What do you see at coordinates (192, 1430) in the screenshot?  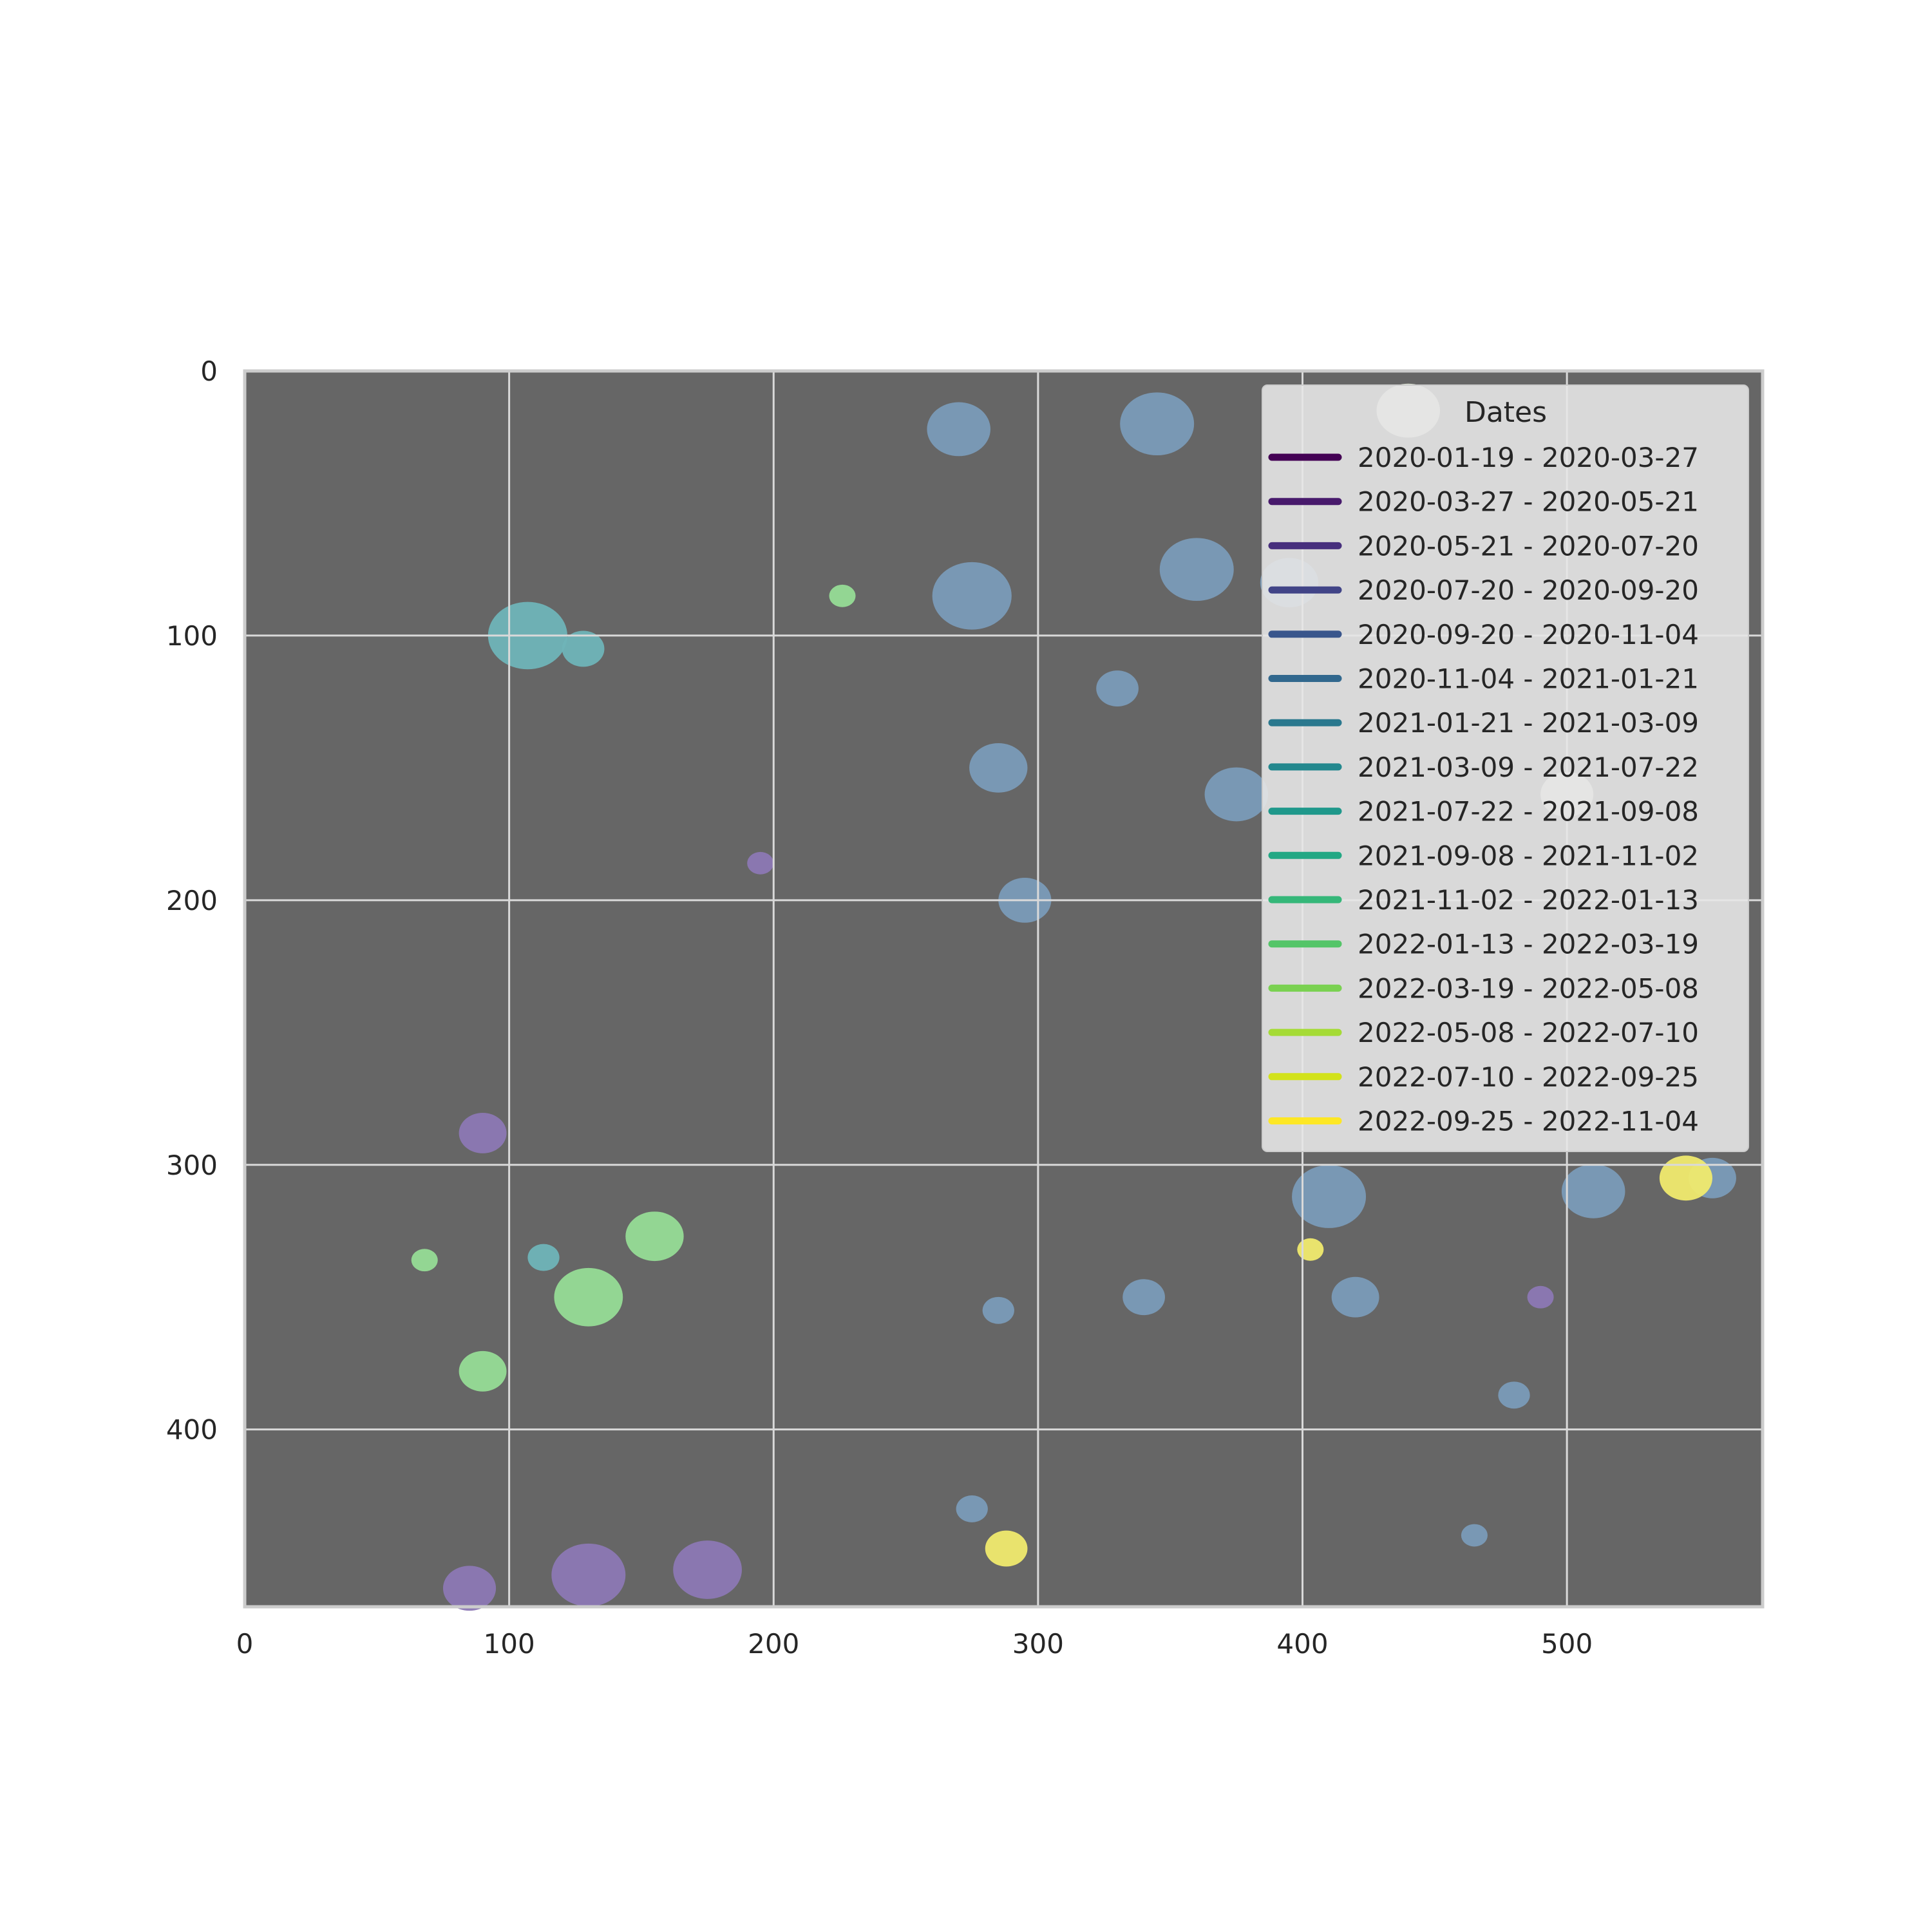 I see `y-tick-label: 400` at bounding box center [192, 1430].